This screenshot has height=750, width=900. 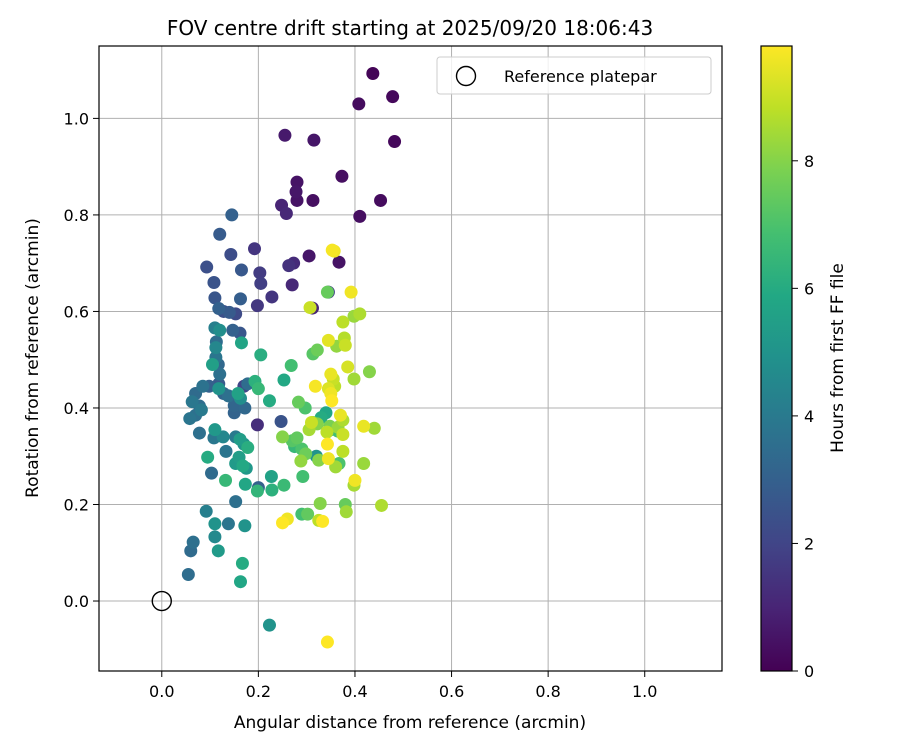 I want to click on y-tick-label: 0.6, so click(x=76, y=311).